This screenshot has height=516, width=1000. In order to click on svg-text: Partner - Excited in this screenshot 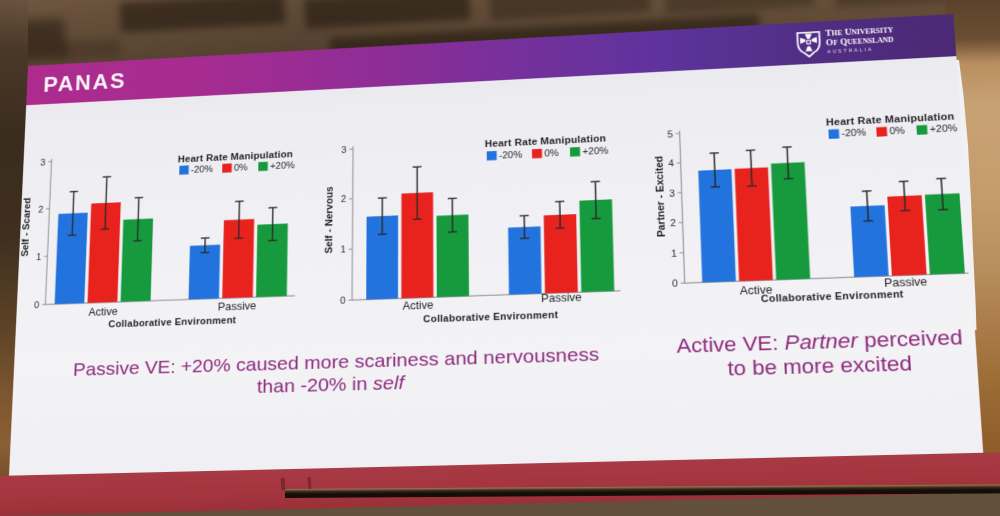, I will do `click(661, 196)`.